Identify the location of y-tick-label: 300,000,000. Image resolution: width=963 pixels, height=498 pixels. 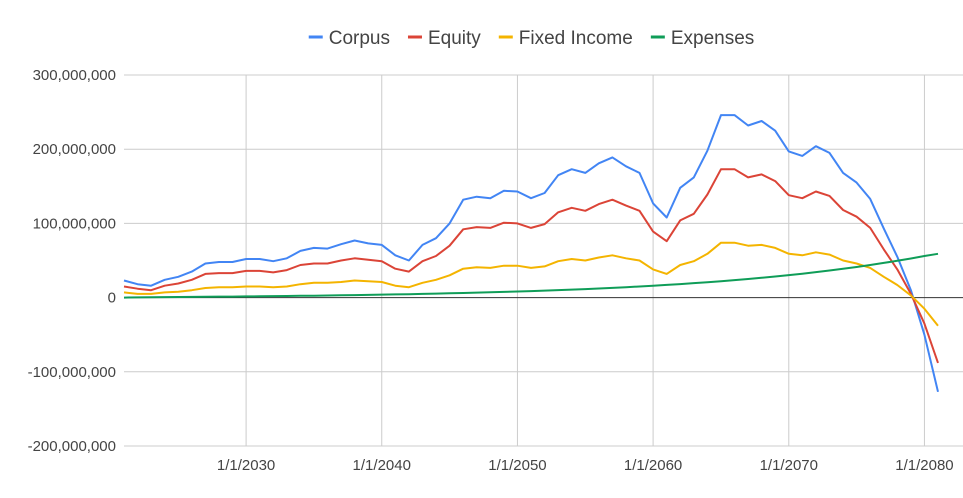
(74, 75).